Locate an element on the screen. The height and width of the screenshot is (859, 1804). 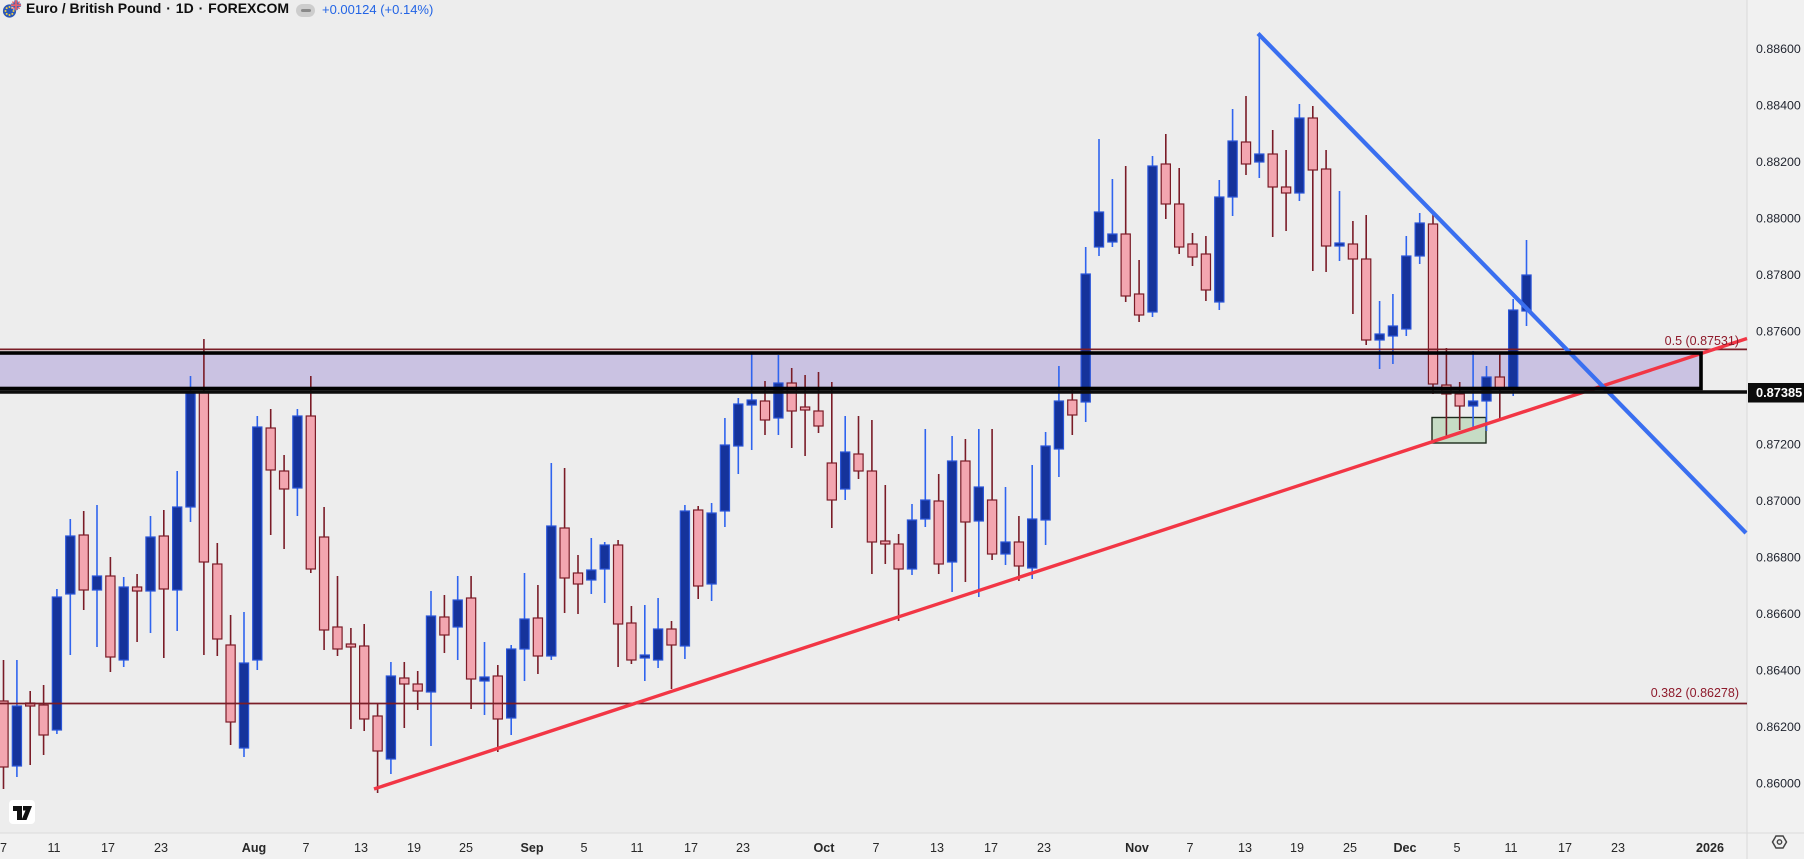
svg-text: 0.87600 is located at coordinates (1778, 331).